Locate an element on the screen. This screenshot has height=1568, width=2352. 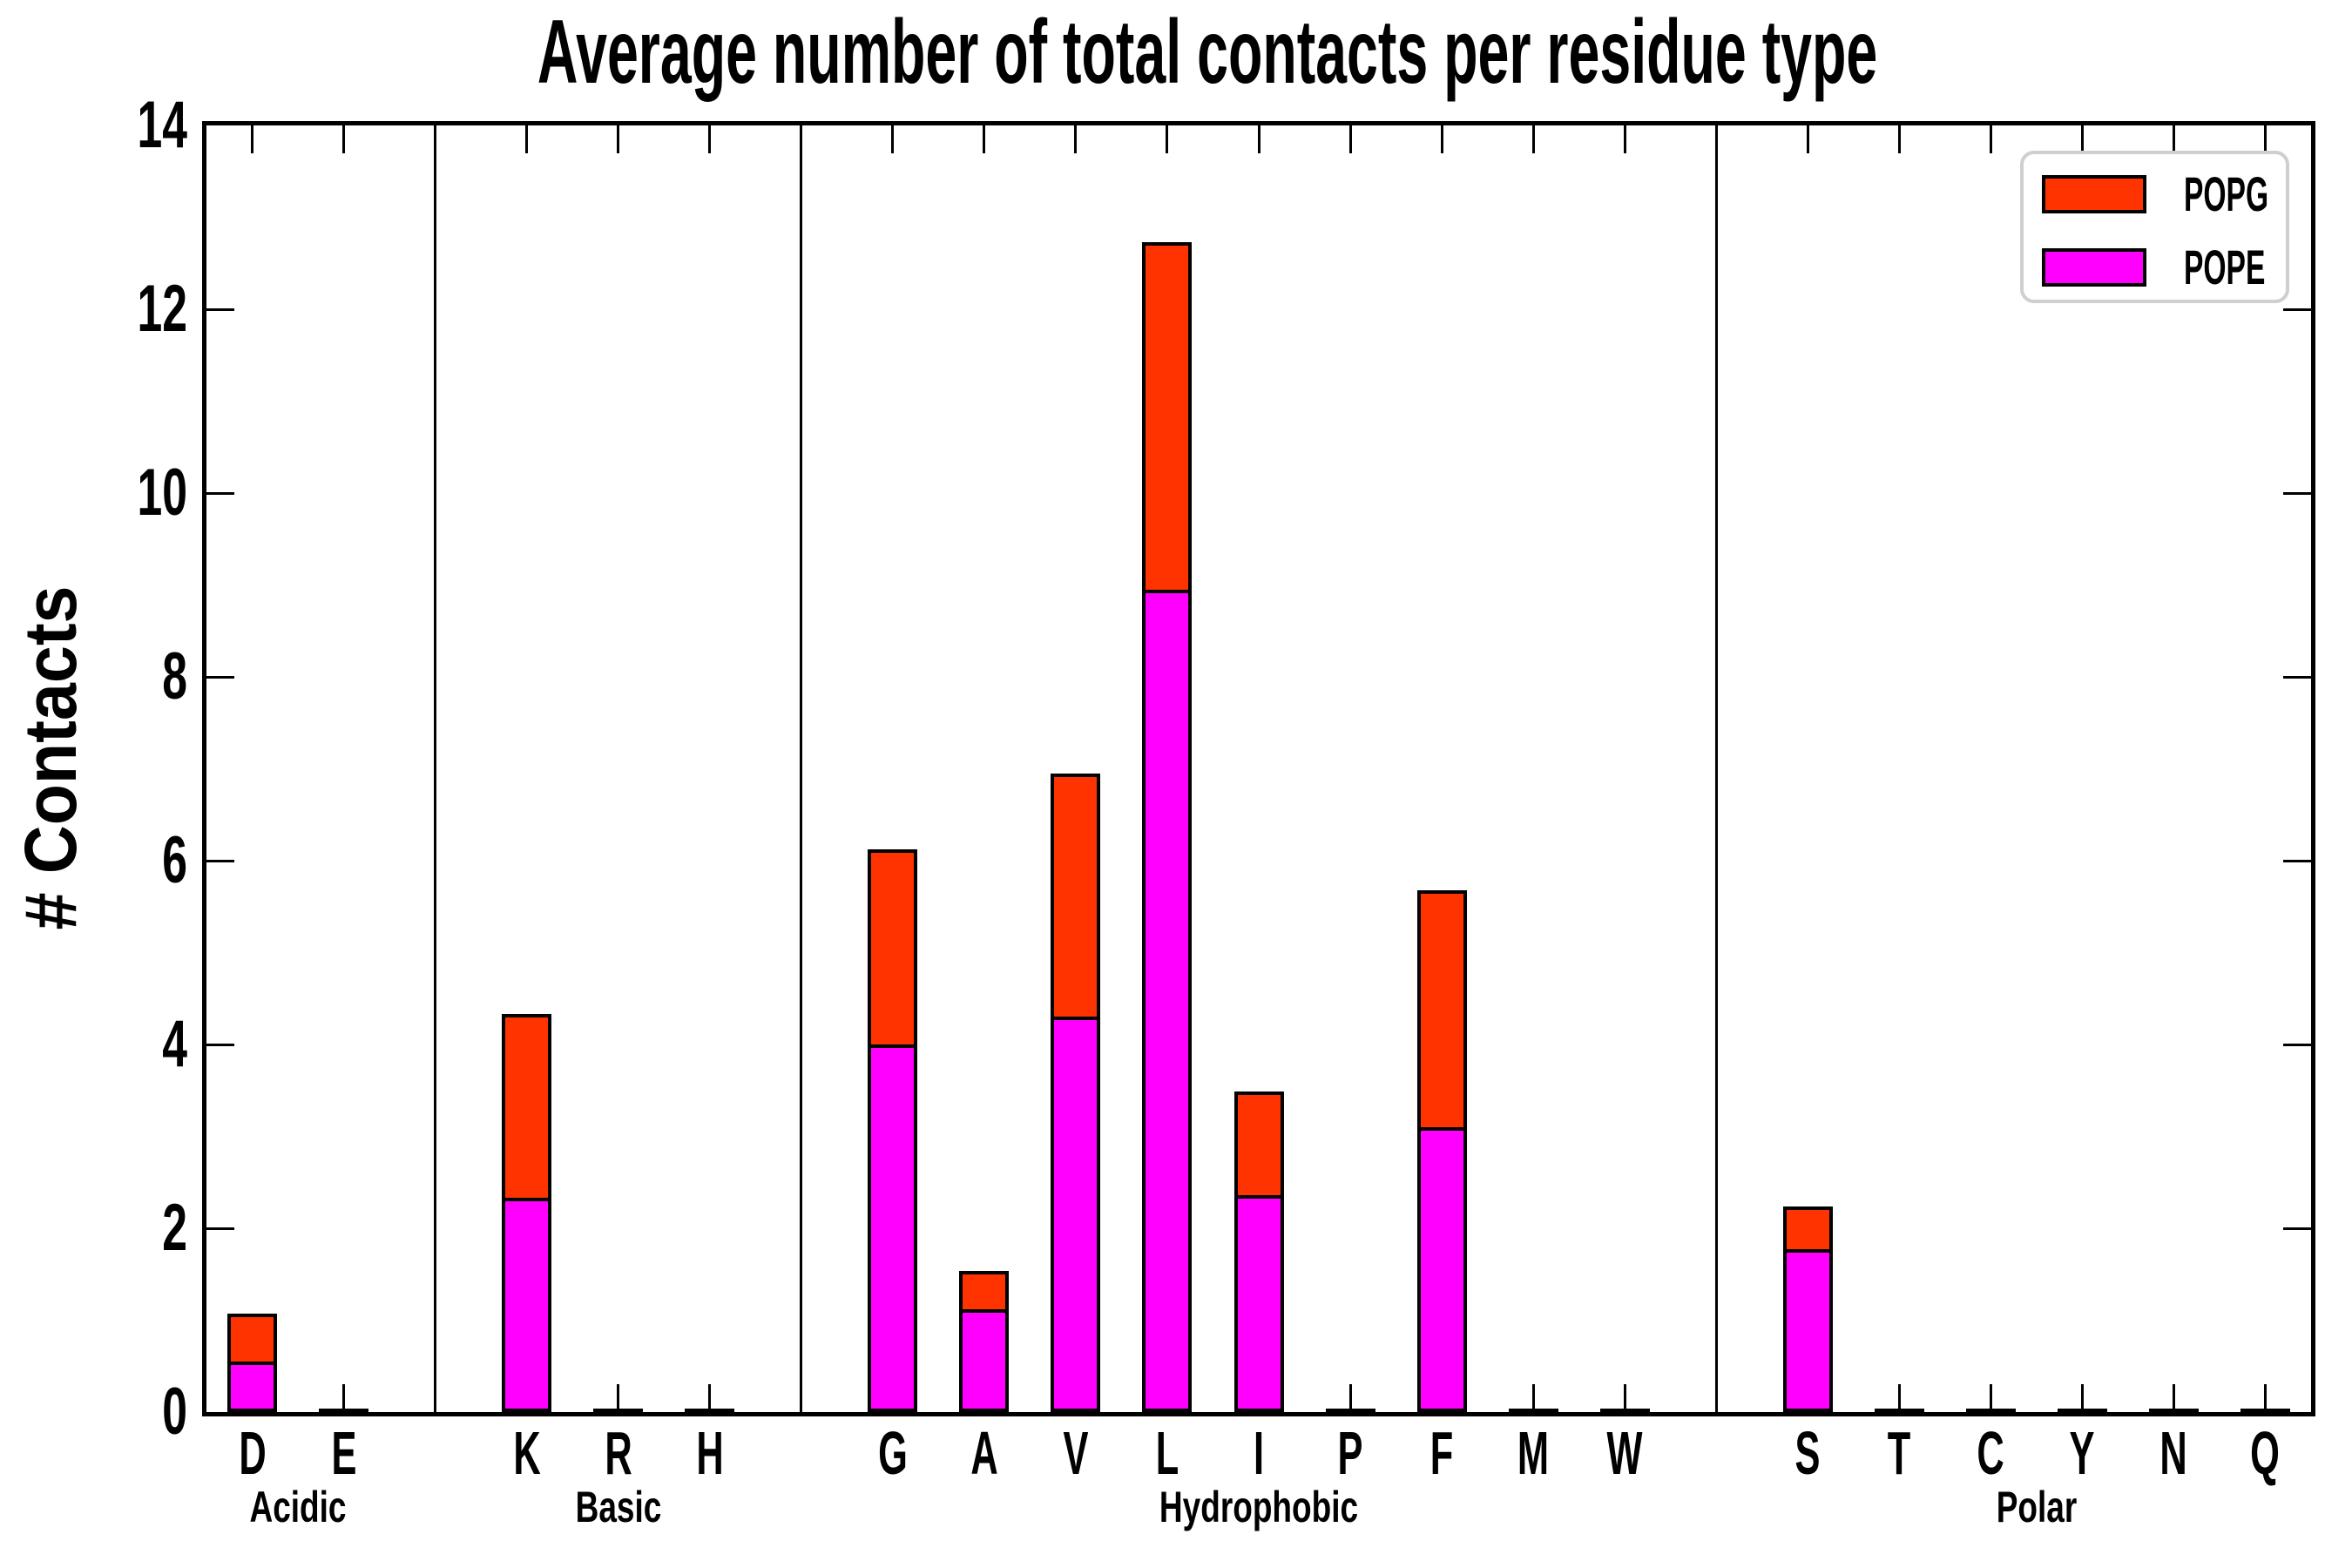
bar-H-zero is located at coordinates (710, 1410).